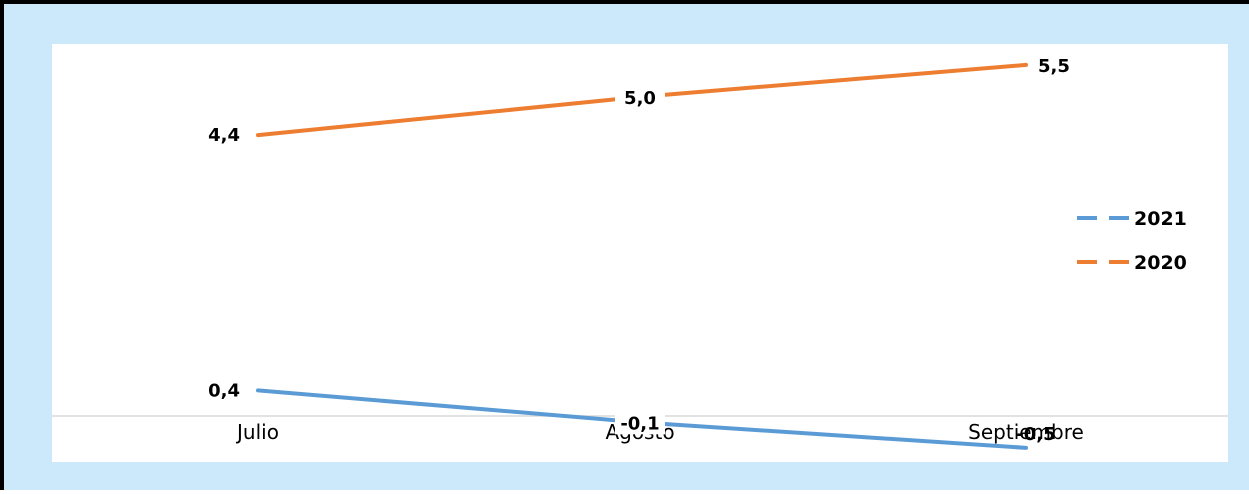  What do you see at coordinates (1054, 66) in the screenshot?
I see `data-label-2020-2: 5,5` at bounding box center [1054, 66].